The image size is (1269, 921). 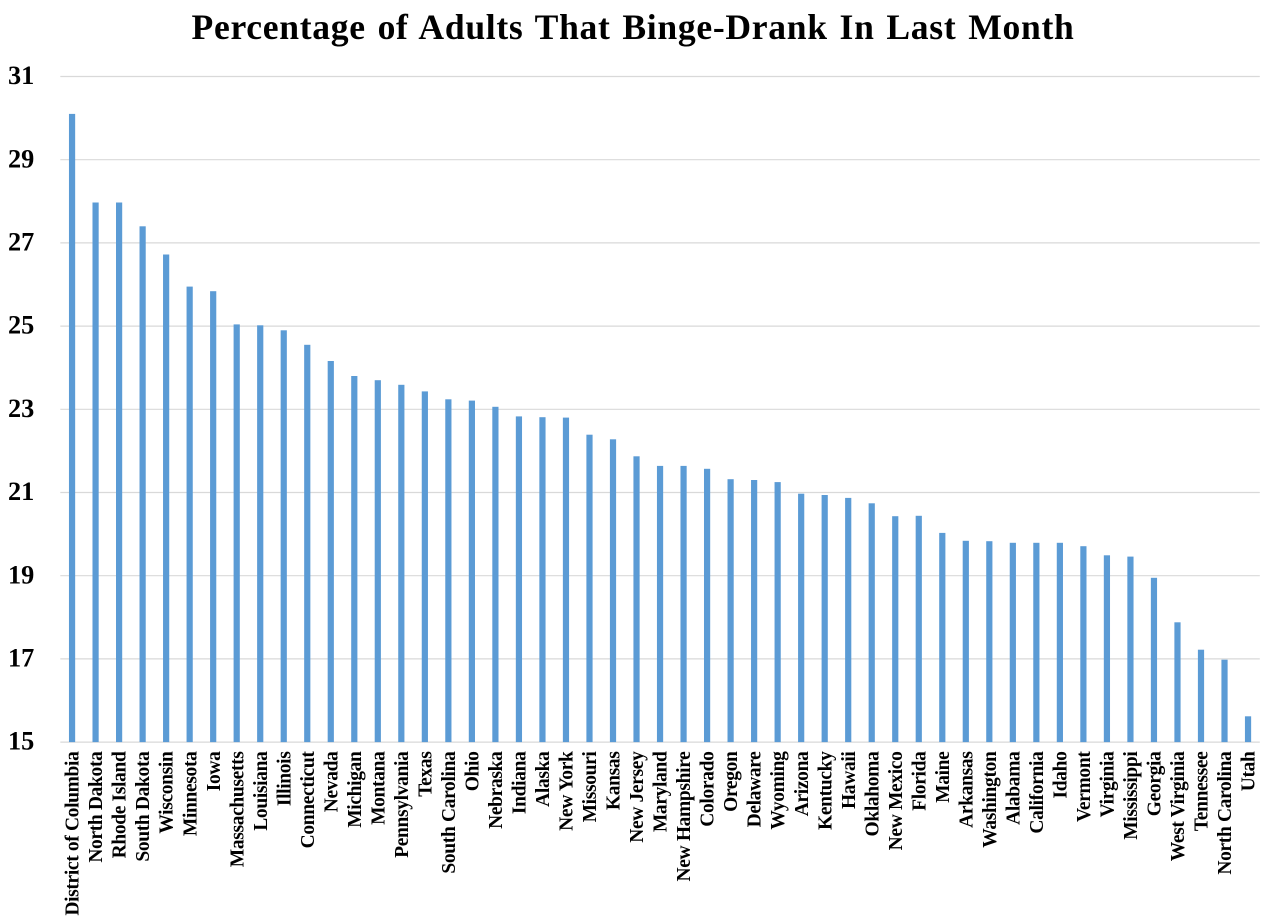 What do you see at coordinates (355, 789) in the screenshot?
I see `svg-text: Michigan` at bounding box center [355, 789].